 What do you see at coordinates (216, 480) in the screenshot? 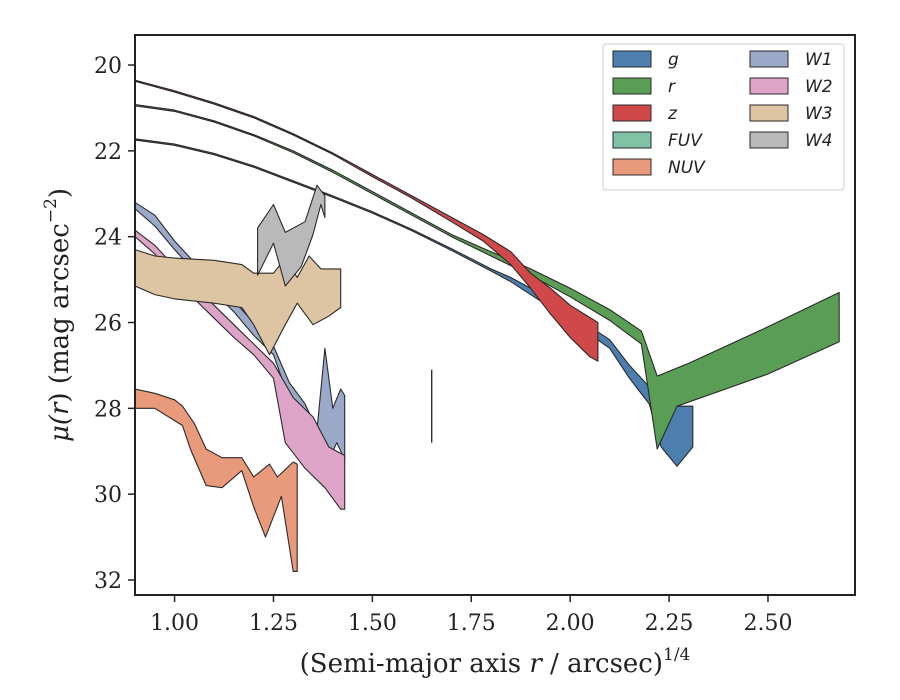
I see `band-nuv` at bounding box center [216, 480].